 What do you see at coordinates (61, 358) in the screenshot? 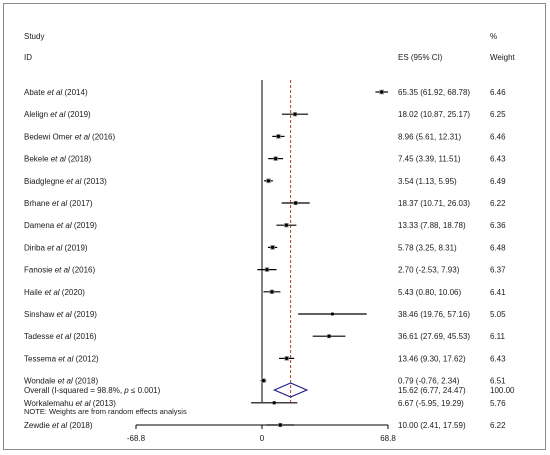
I see `study-label: Tessema et al (2012)` at bounding box center [61, 358].